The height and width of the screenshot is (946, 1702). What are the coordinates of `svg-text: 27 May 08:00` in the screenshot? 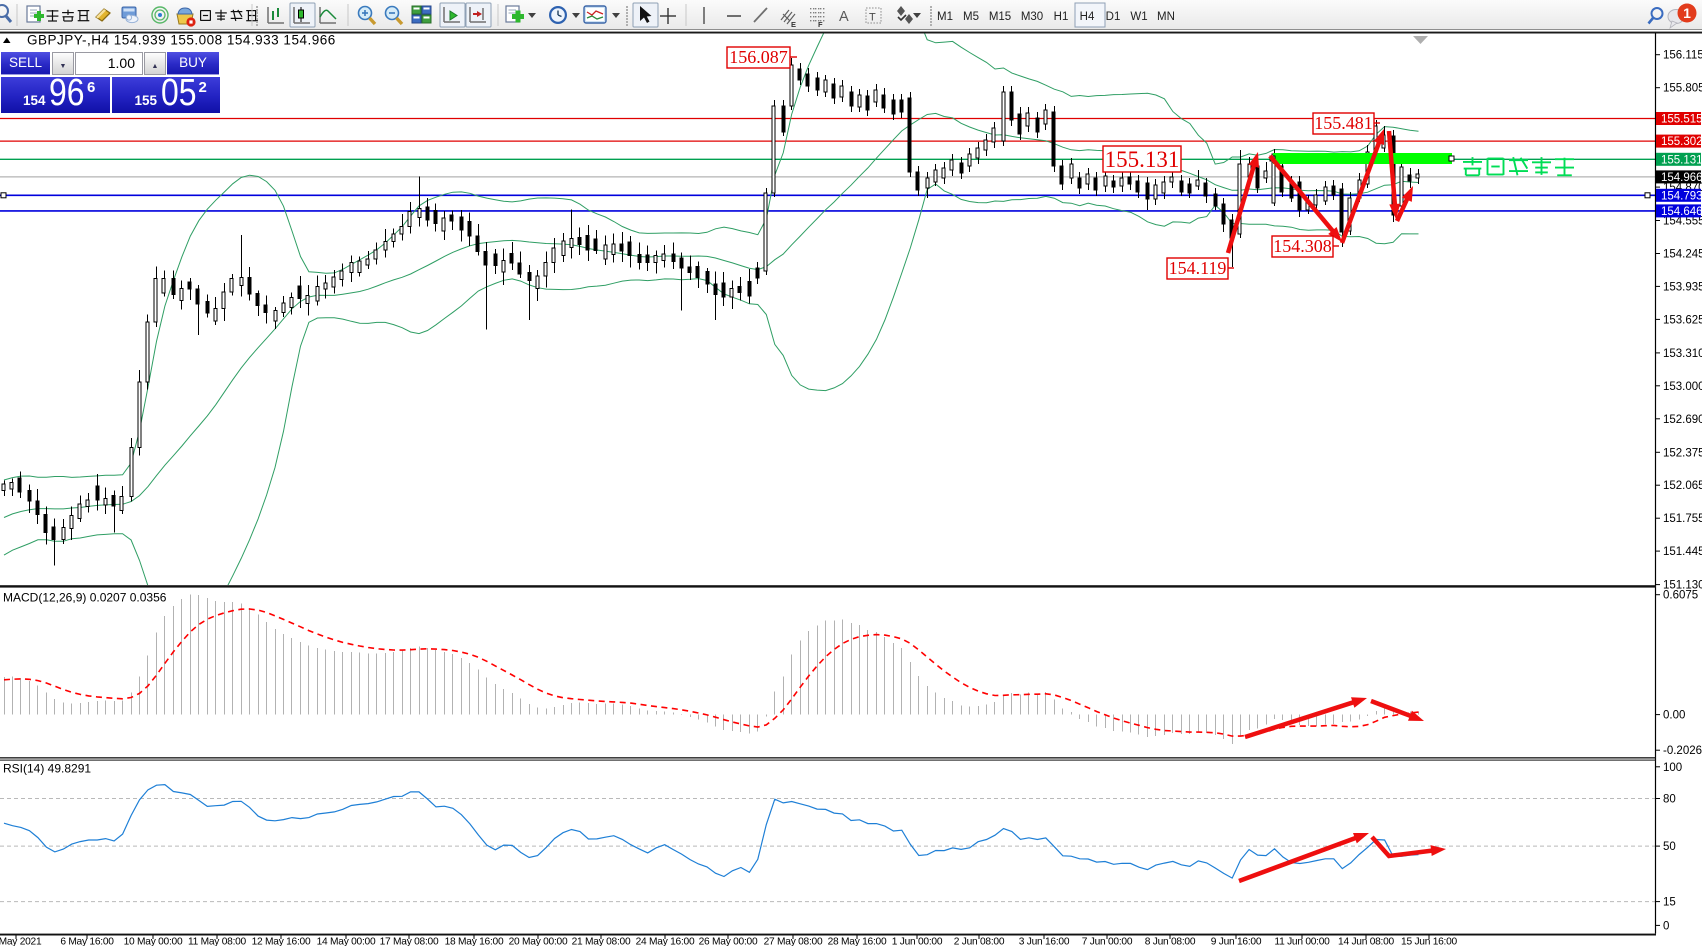 It's located at (793, 941).